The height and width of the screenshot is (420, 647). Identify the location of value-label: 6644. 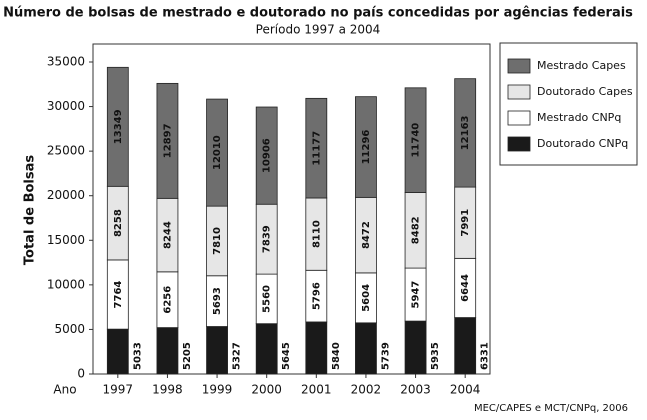
(465, 288).